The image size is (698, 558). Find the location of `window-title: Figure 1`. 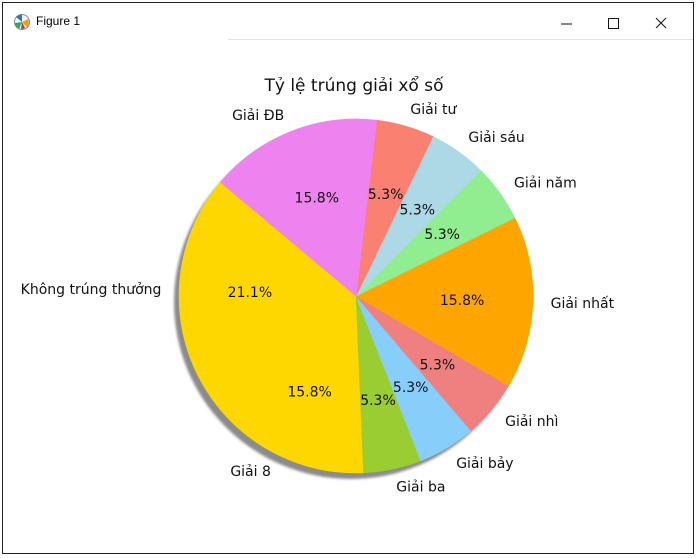

window-title: Figure 1 is located at coordinates (58, 21).